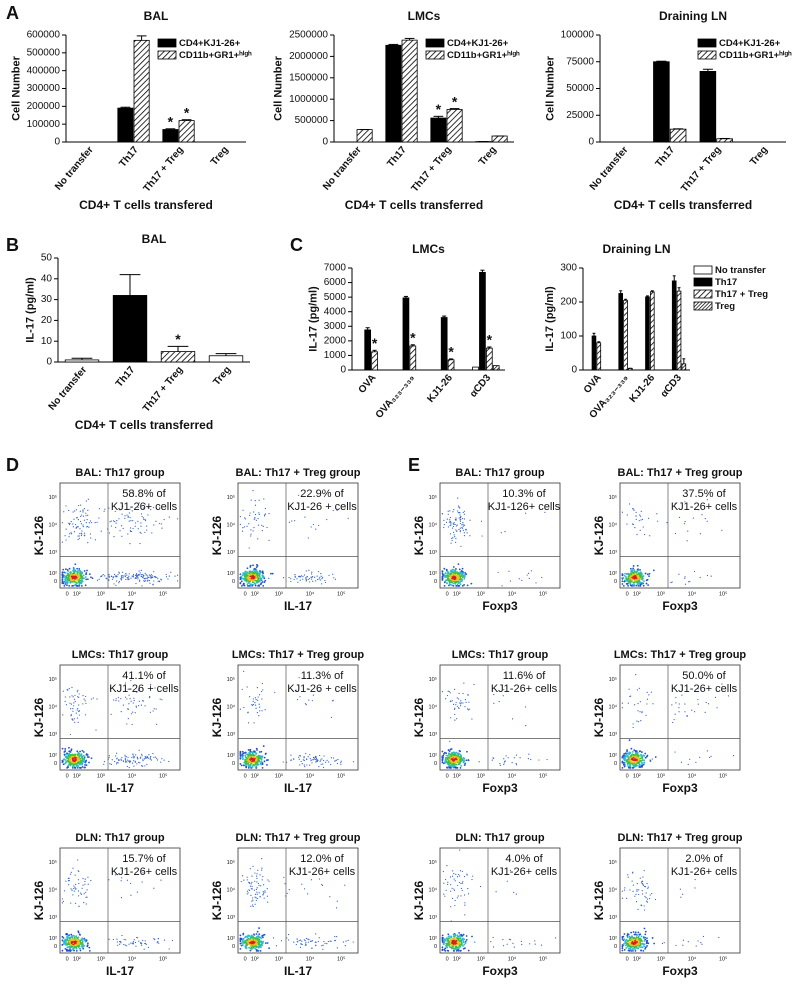  What do you see at coordinates (692, 593) in the screenshot?
I see `x-tick-label: 10⁴` at bounding box center [692, 593].